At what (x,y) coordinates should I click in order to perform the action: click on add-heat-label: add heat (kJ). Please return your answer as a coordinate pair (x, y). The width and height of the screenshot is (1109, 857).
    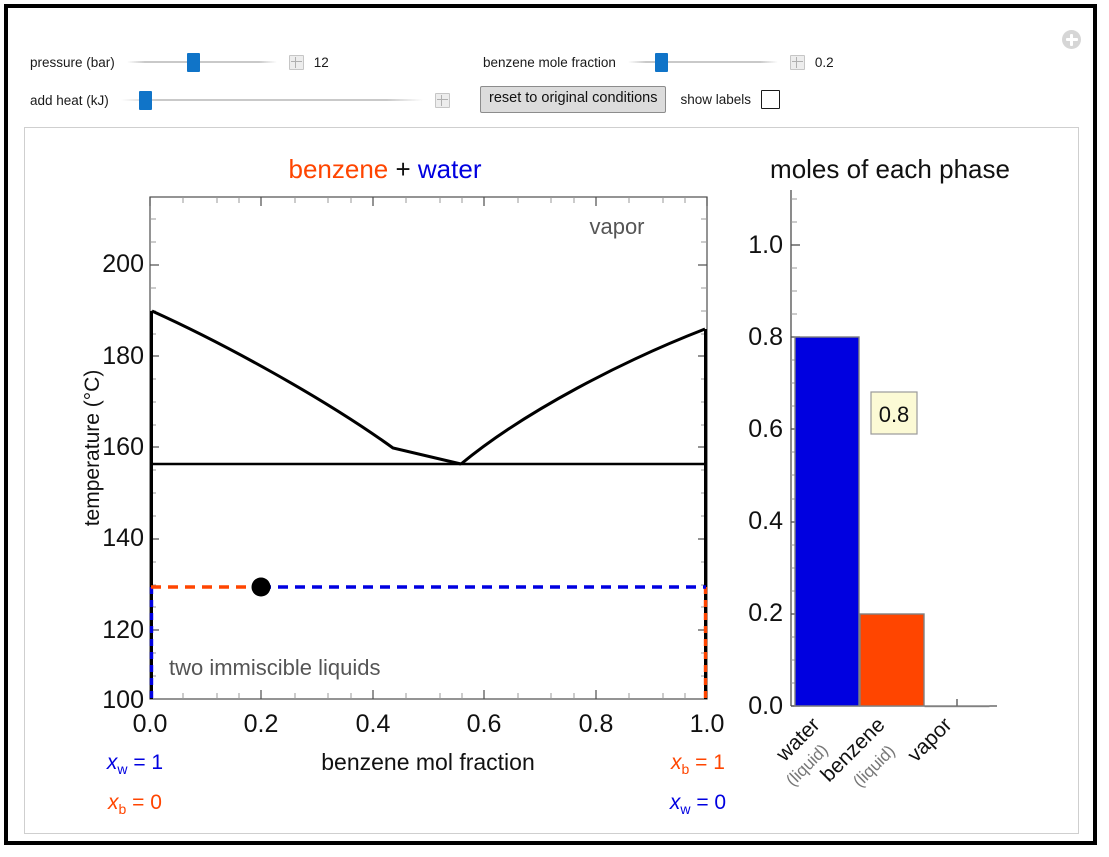
    Looking at the image, I should click on (69, 100).